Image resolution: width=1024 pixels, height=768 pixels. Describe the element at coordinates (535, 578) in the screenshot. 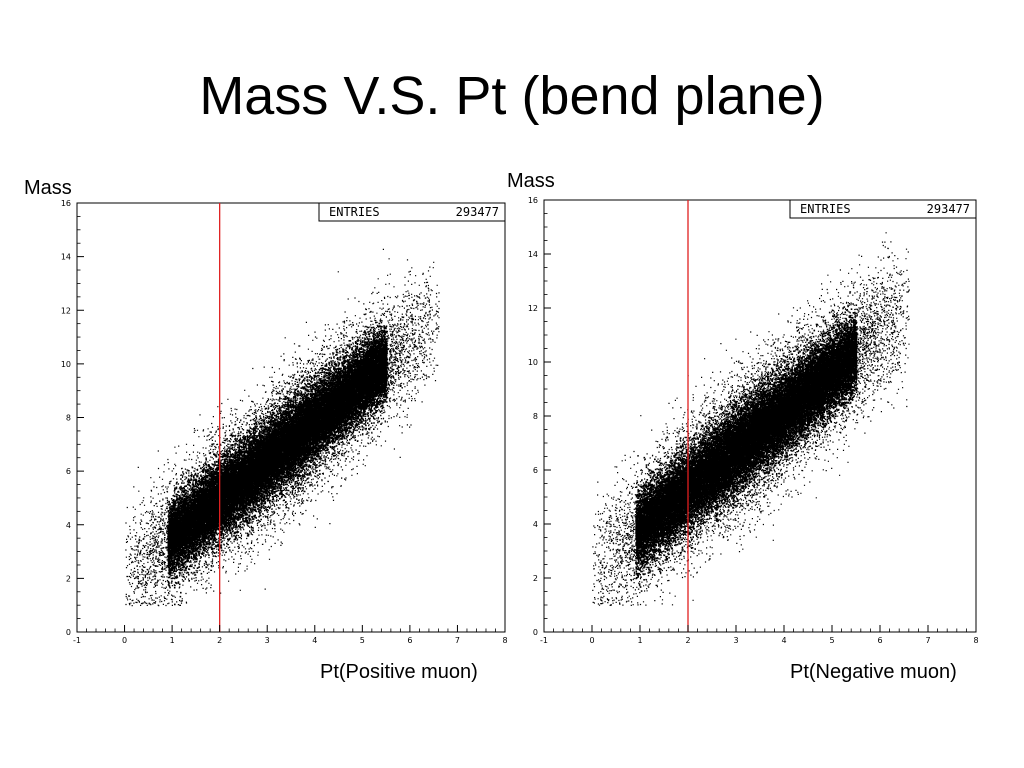

I see `right-ytick-label-1: 2` at that location.